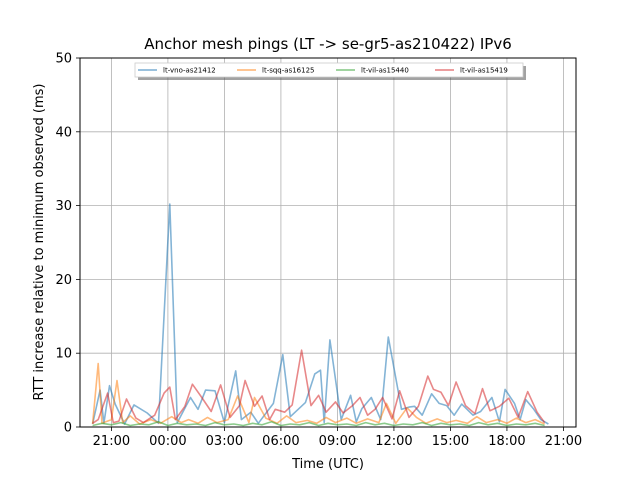  What do you see at coordinates (63, 59) in the screenshot?
I see `y-tick-label: 50` at bounding box center [63, 59].